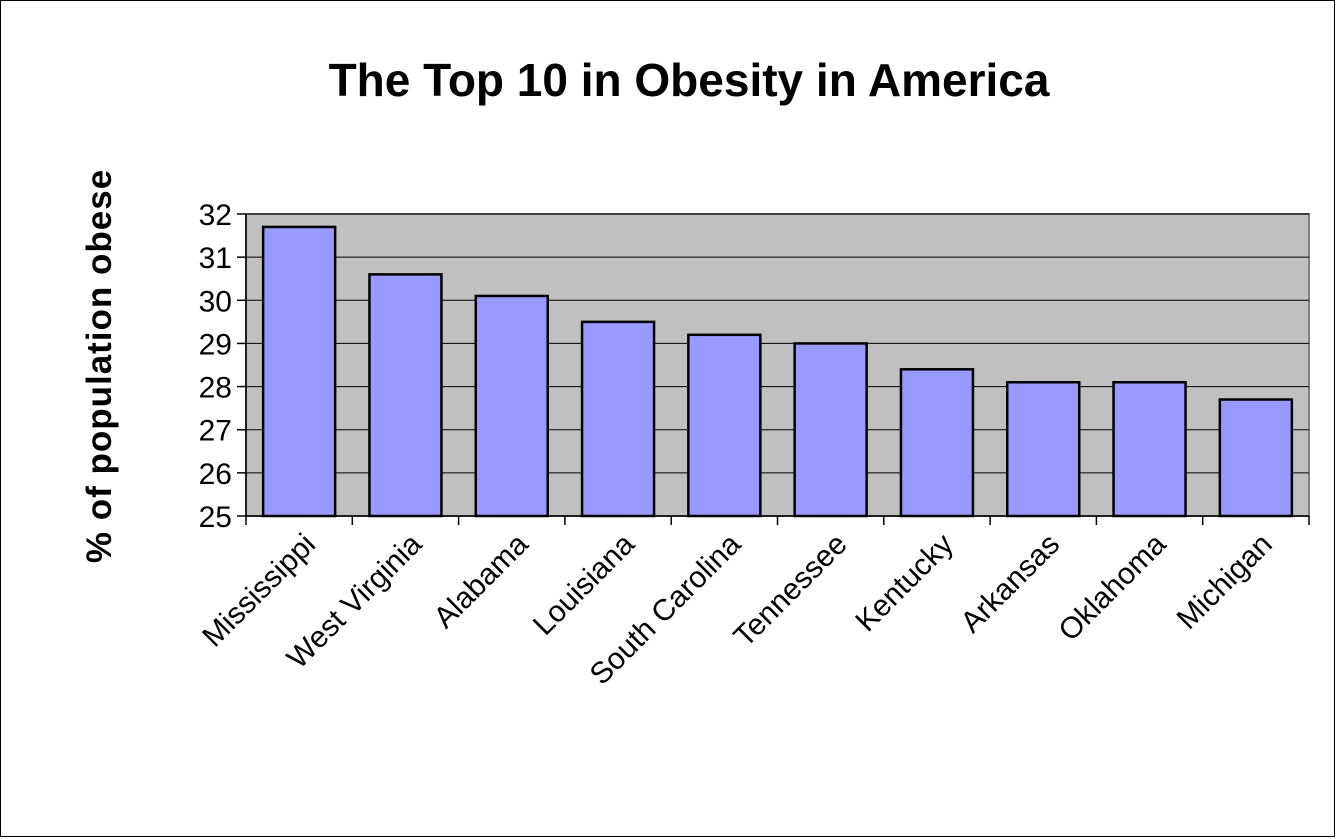 The image size is (1336, 839). Describe the element at coordinates (584, 584) in the screenshot. I see `x-tick-label: Louisiana` at that location.